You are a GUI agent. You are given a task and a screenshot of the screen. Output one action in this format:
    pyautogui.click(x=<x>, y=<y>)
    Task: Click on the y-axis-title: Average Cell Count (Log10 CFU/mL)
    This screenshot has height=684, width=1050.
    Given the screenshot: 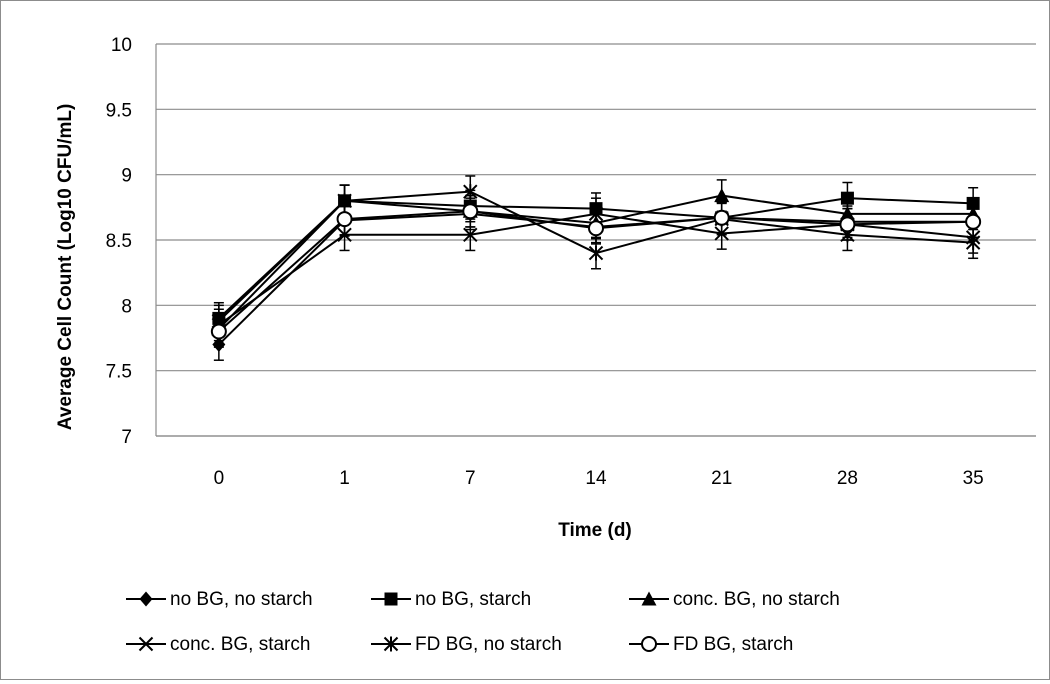 What is the action you would take?
    pyautogui.click(x=65, y=267)
    